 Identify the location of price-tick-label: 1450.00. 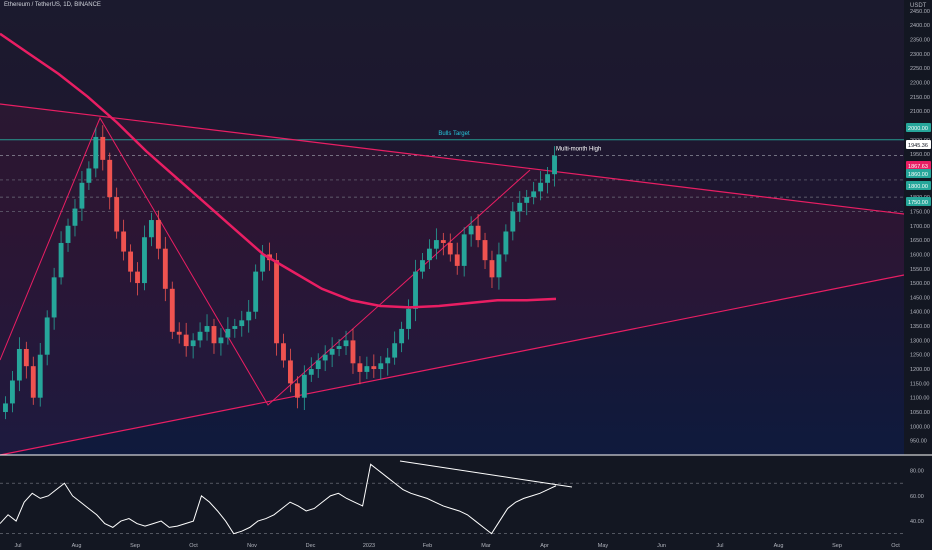
(920, 298).